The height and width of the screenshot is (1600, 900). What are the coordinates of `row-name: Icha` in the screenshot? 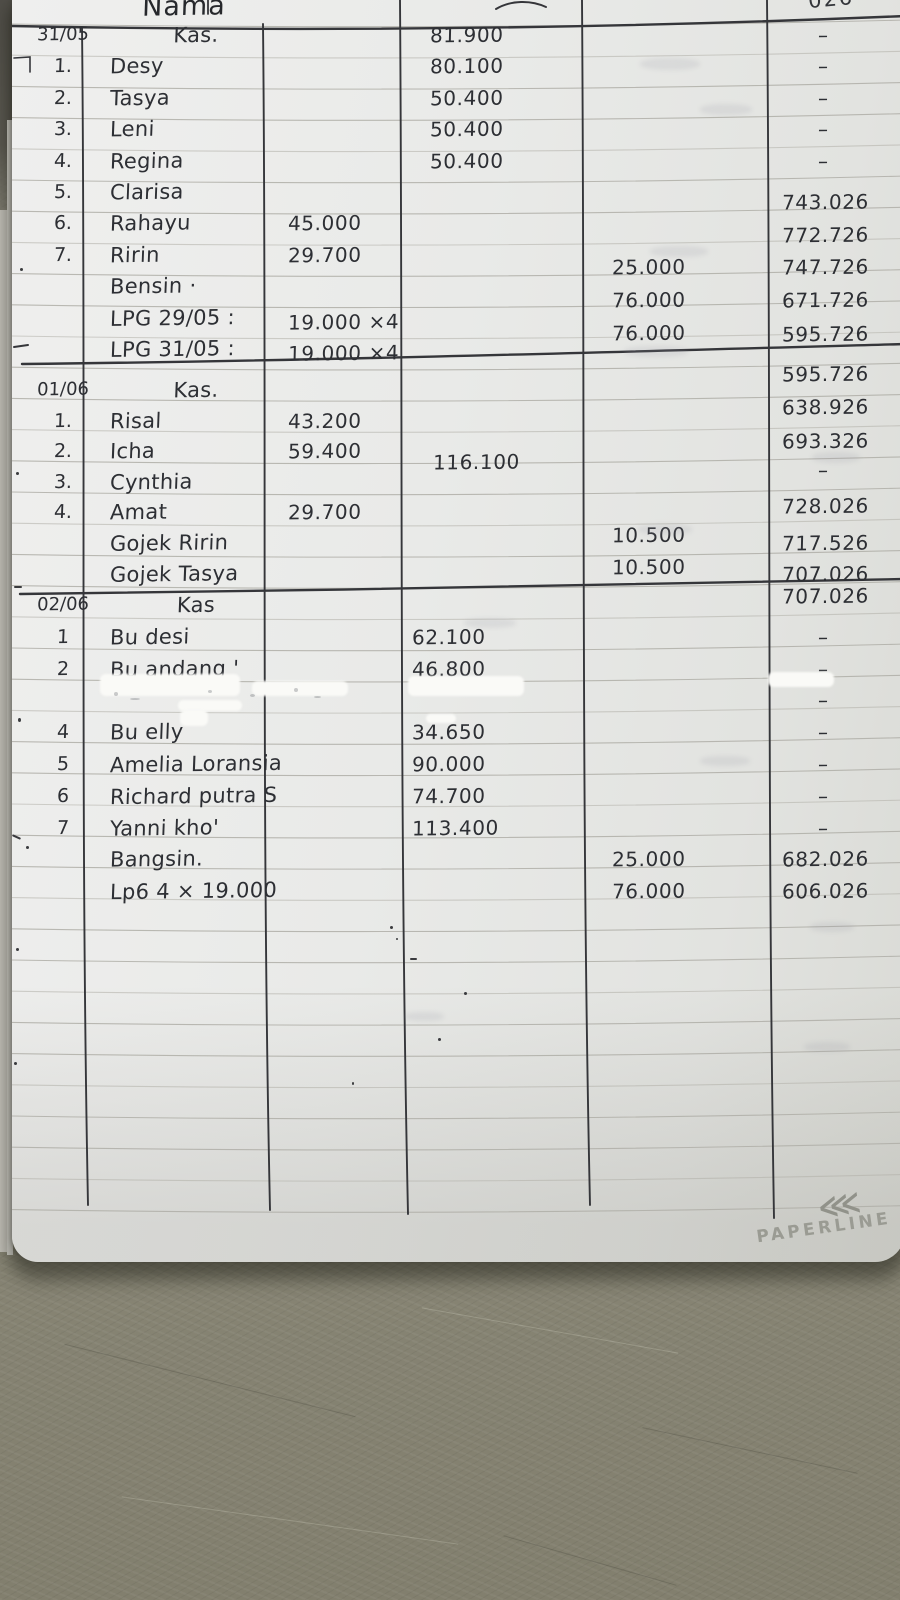 It's located at (132, 451).